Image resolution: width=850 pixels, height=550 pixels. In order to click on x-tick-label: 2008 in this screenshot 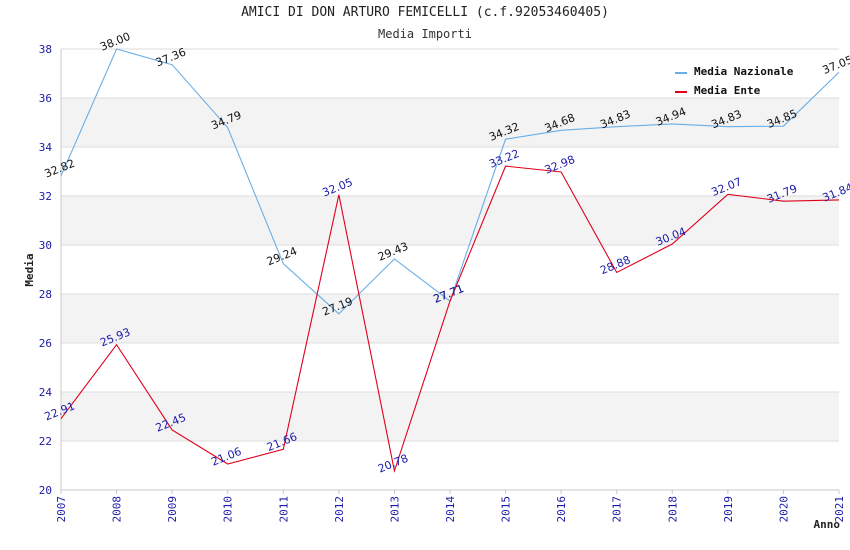, I will do `click(117, 509)`.